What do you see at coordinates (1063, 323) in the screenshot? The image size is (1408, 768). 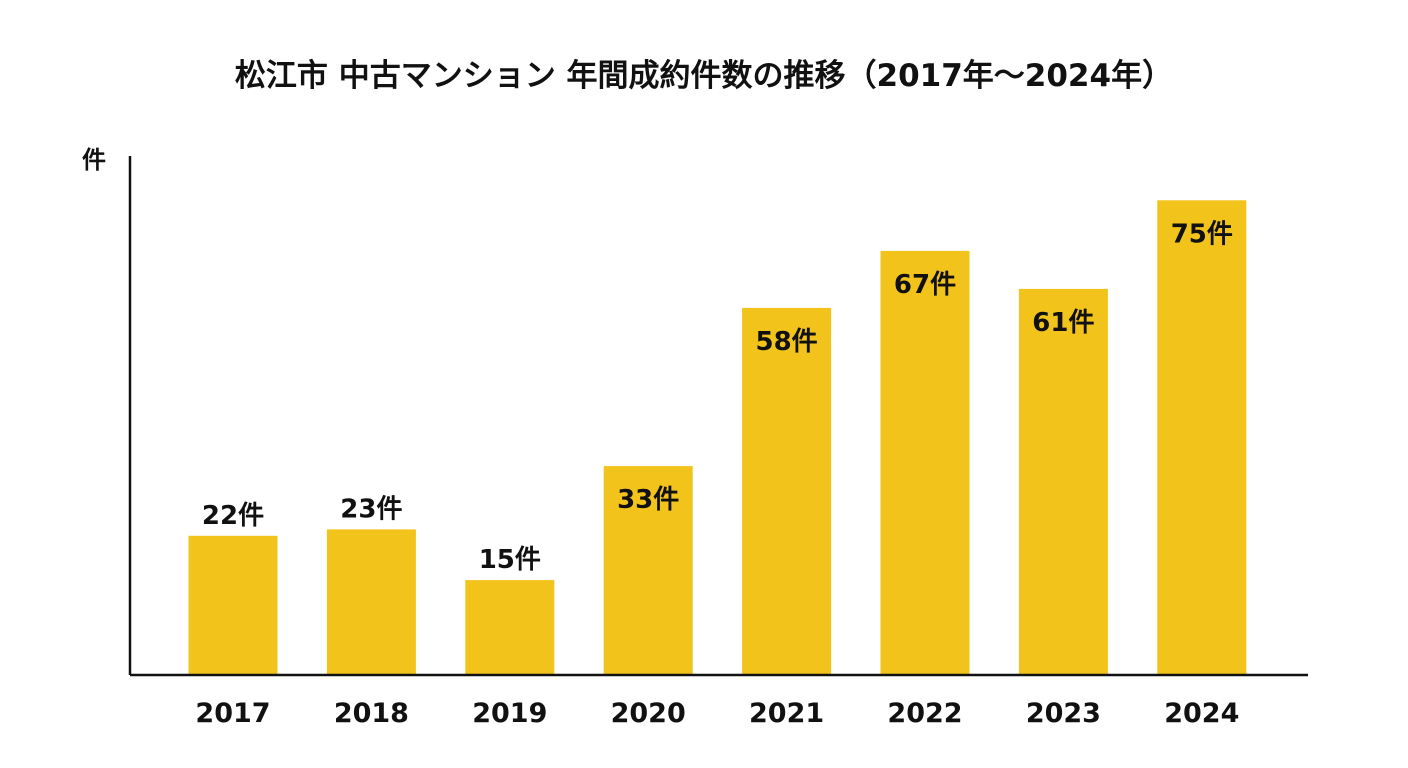 I see `data-label-2023: 61件` at bounding box center [1063, 323].